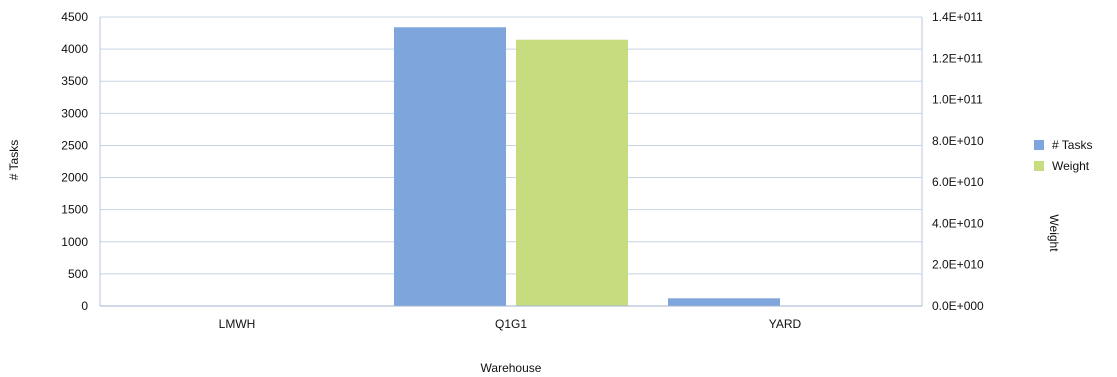 The height and width of the screenshot is (377, 1117). Describe the element at coordinates (14, 160) in the screenshot. I see `y-axis-label: # Tasks` at that location.